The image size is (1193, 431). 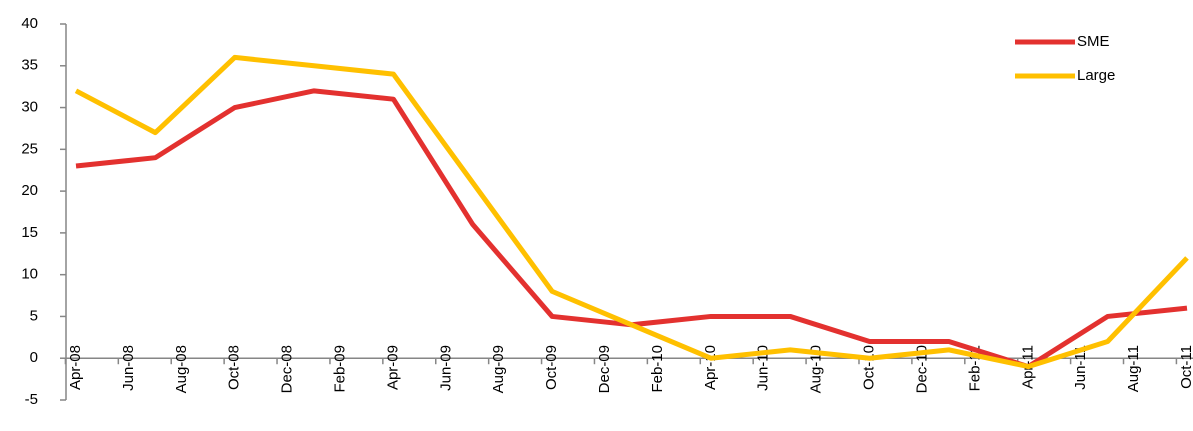 What do you see at coordinates (31, 399) in the screenshot?
I see `y-tick-label: -5` at bounding box center [31, 399].